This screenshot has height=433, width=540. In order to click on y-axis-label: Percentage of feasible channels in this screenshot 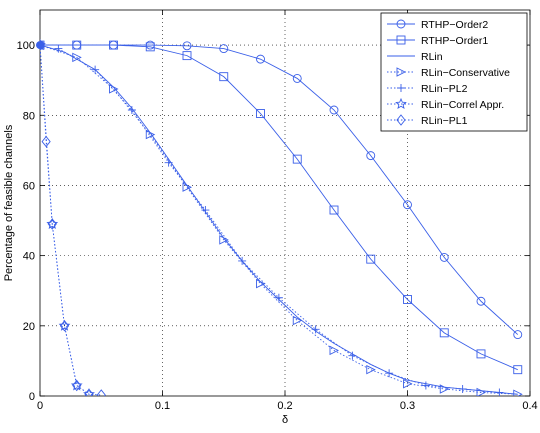, I will do `click(9, 202)`.